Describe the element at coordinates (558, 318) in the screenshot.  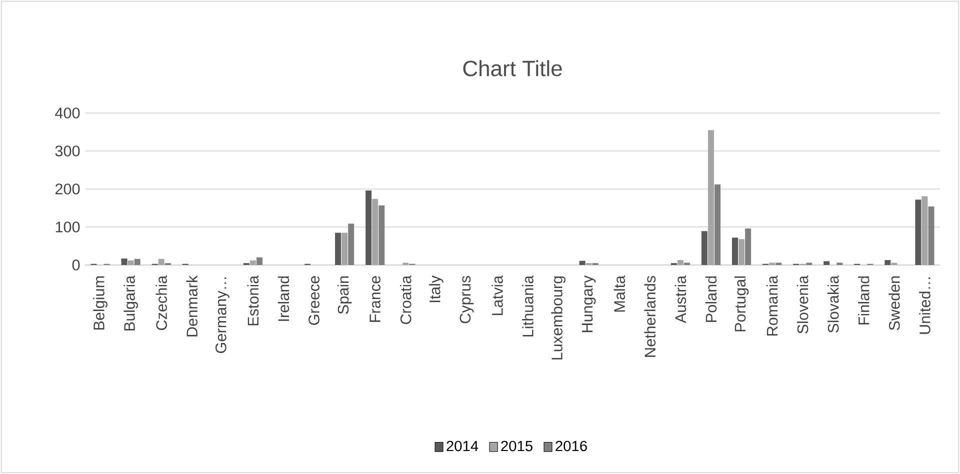
I see `x-tick-label: Luxembourg` at that location.